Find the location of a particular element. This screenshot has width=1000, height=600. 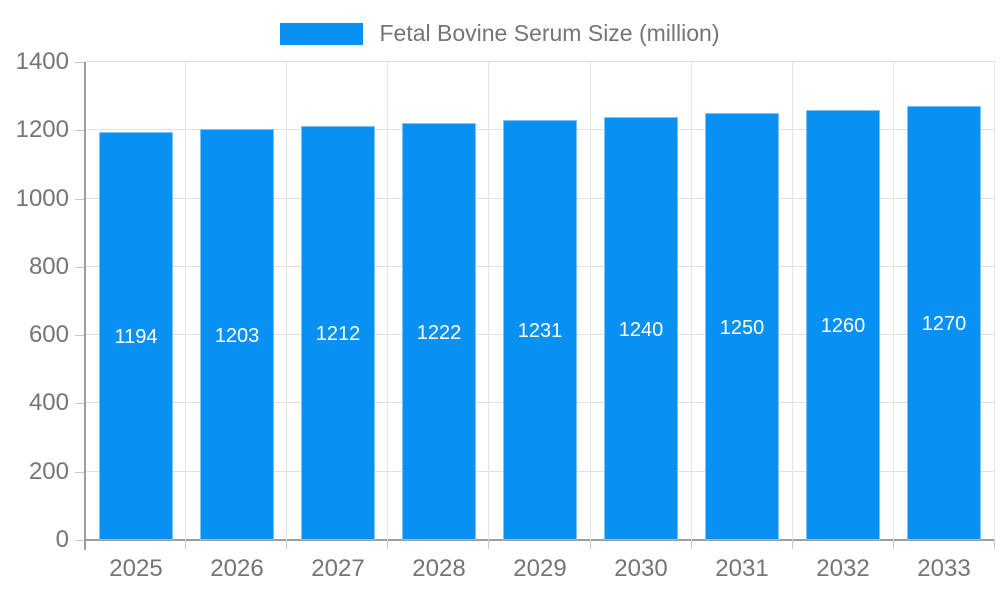

y-axis-tick-label: 0 is located at coordinates (62, 539).